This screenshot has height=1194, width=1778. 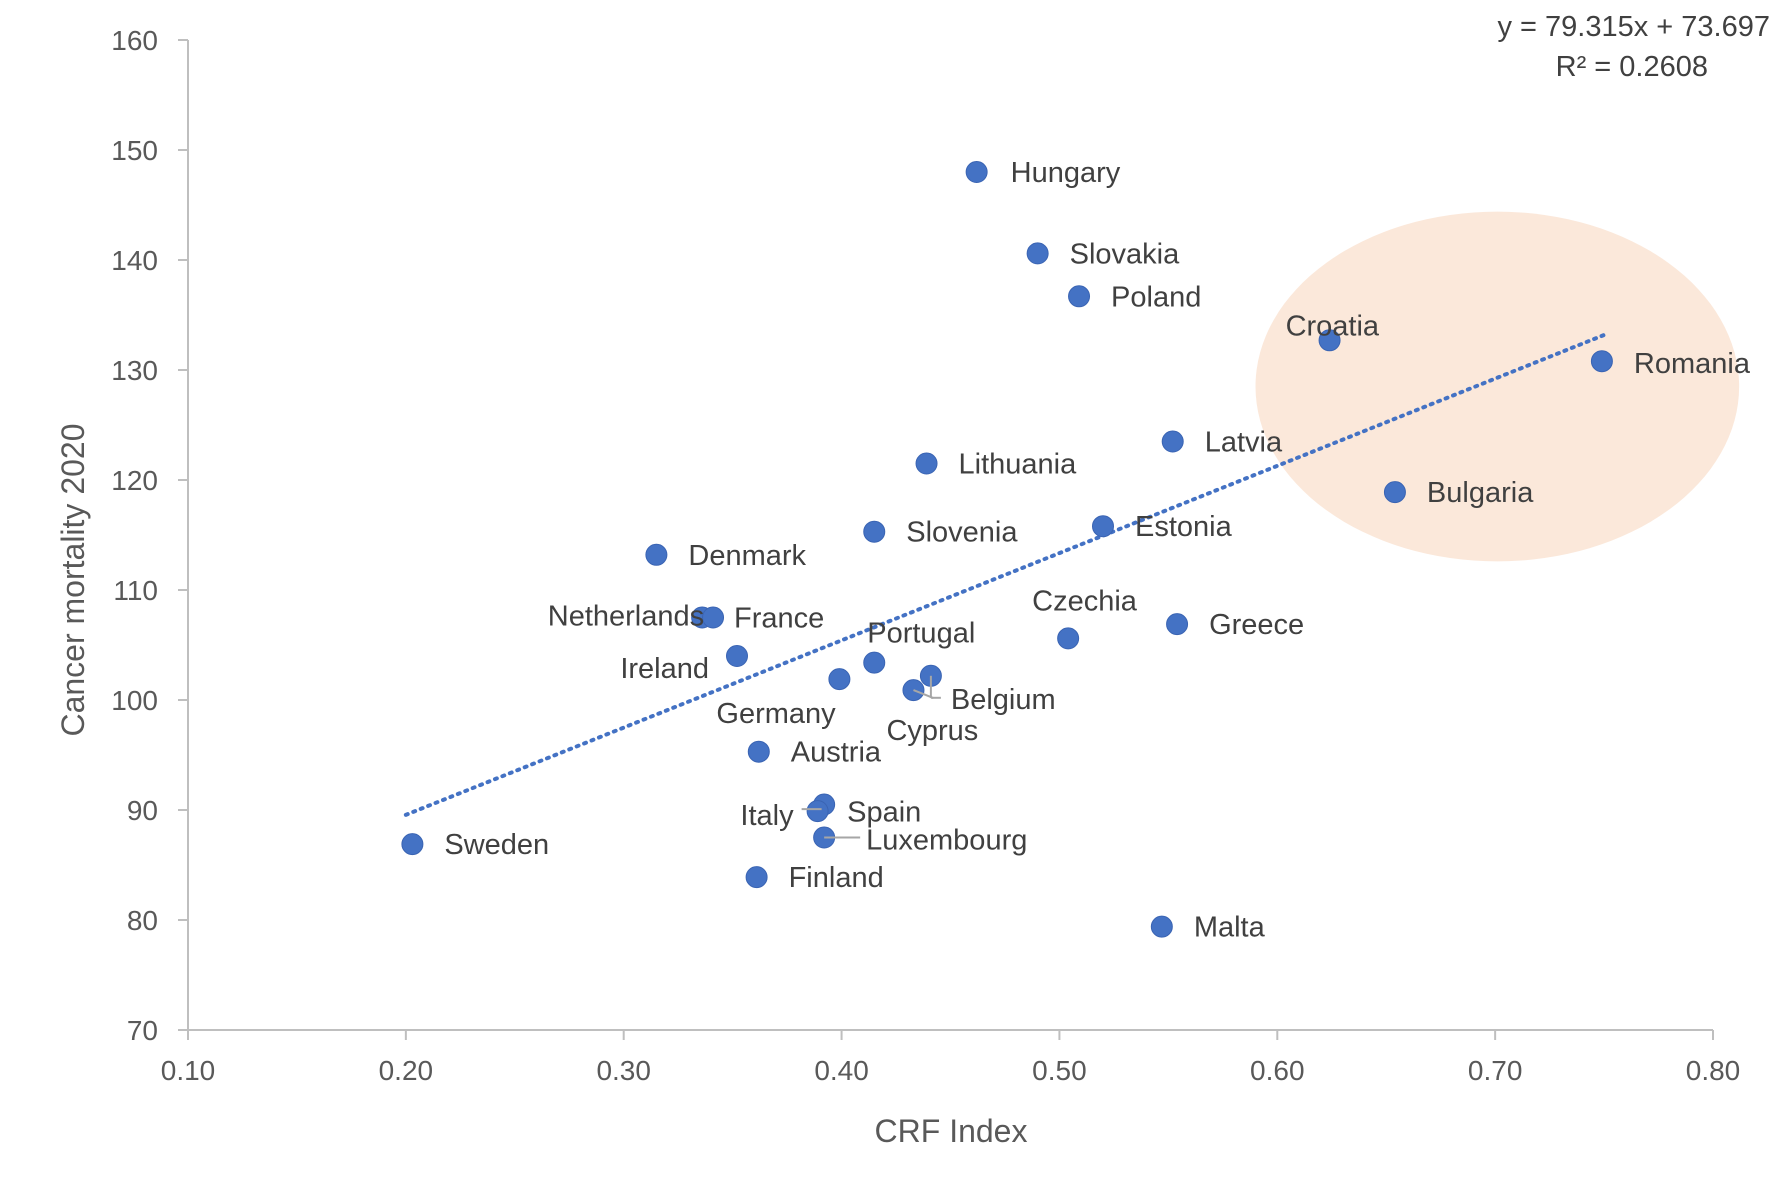 I want to click on x-tick-label: 0.70, so click(x=1495, y=1070).